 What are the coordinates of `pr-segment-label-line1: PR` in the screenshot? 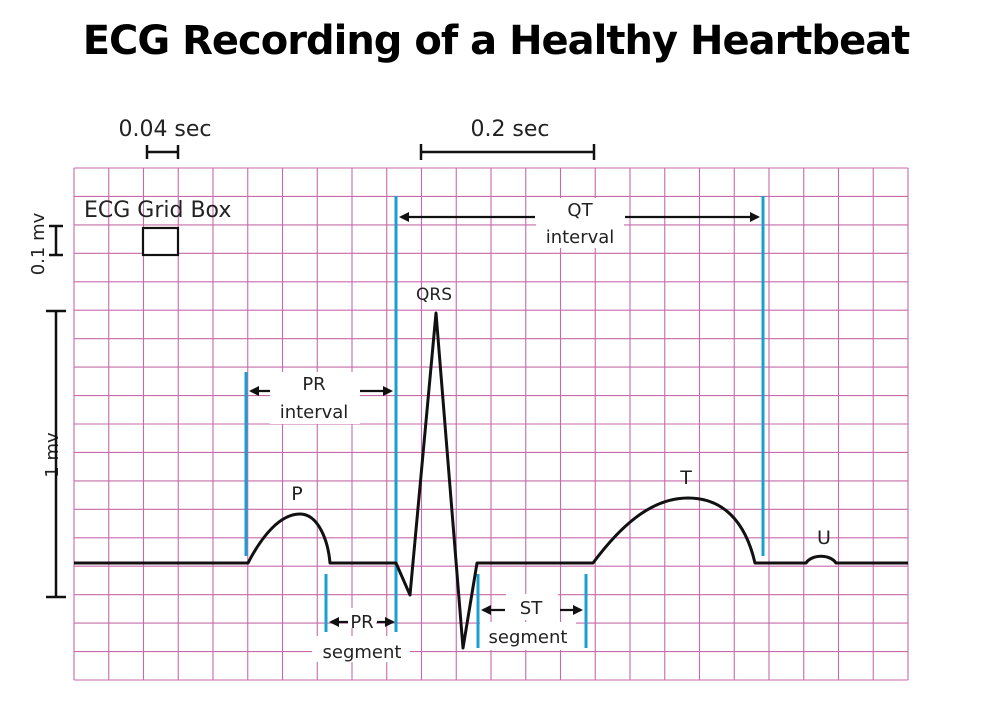 It's located at (361, 622).